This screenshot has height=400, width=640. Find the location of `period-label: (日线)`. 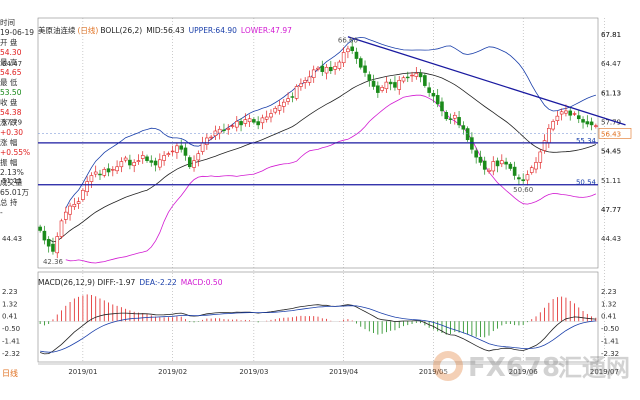

period-label: (日线) is located at coordinates (88, 30).